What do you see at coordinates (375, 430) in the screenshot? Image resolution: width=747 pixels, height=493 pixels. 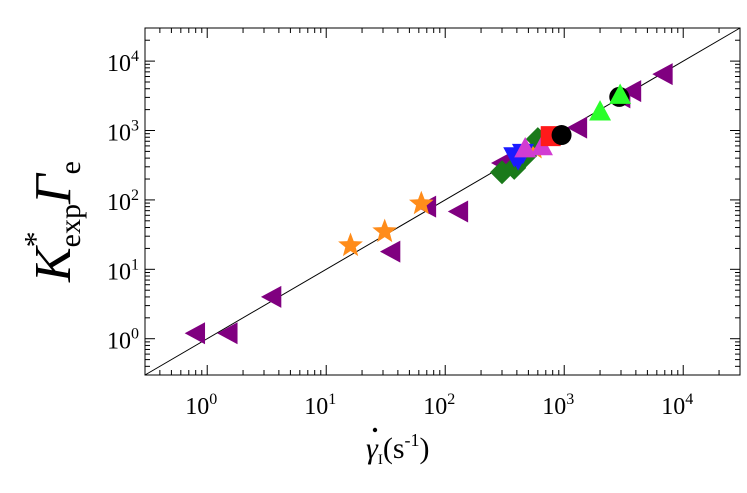 I see `gamma-dot-accent` at bounding box center [375, 430].